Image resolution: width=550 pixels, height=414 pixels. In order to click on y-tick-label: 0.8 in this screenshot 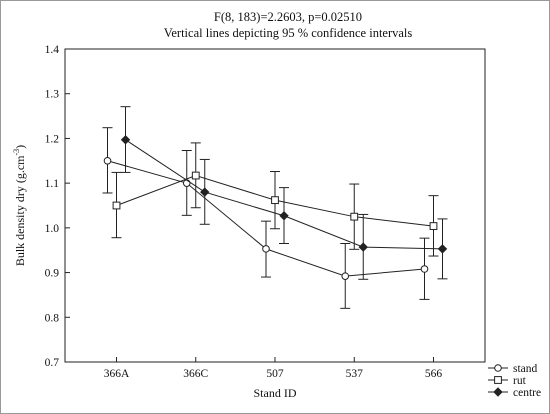, I will do `click(52, 318)`.